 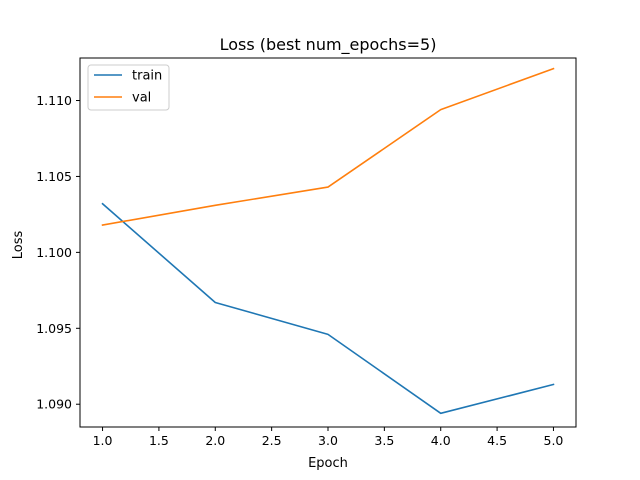 I want to click on x-tick-label: 2.5, so click(x=272, y=440).